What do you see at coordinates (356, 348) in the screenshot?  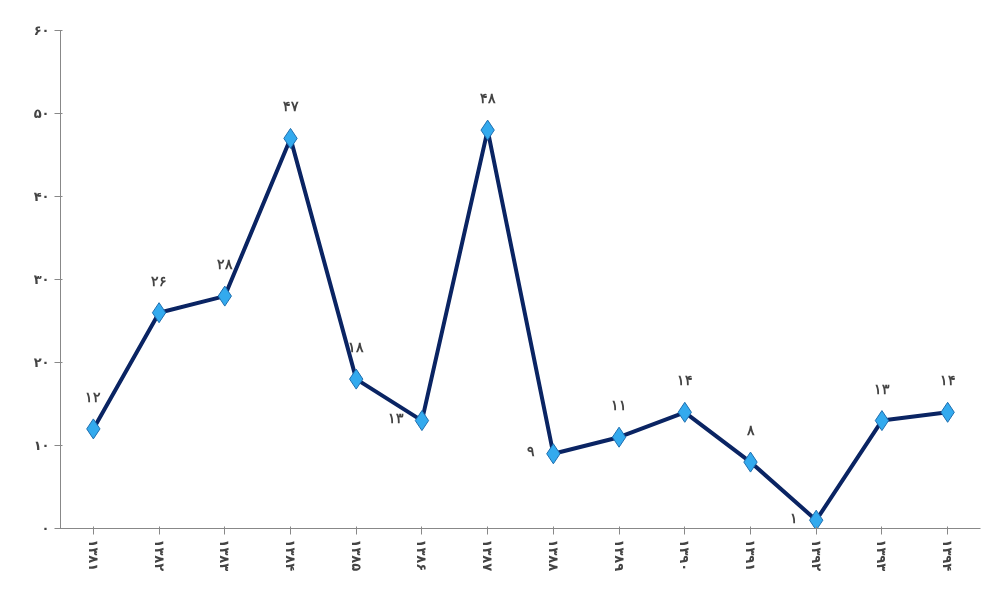 I see `data-label: ۱۸` at bounding box center [356, 348].